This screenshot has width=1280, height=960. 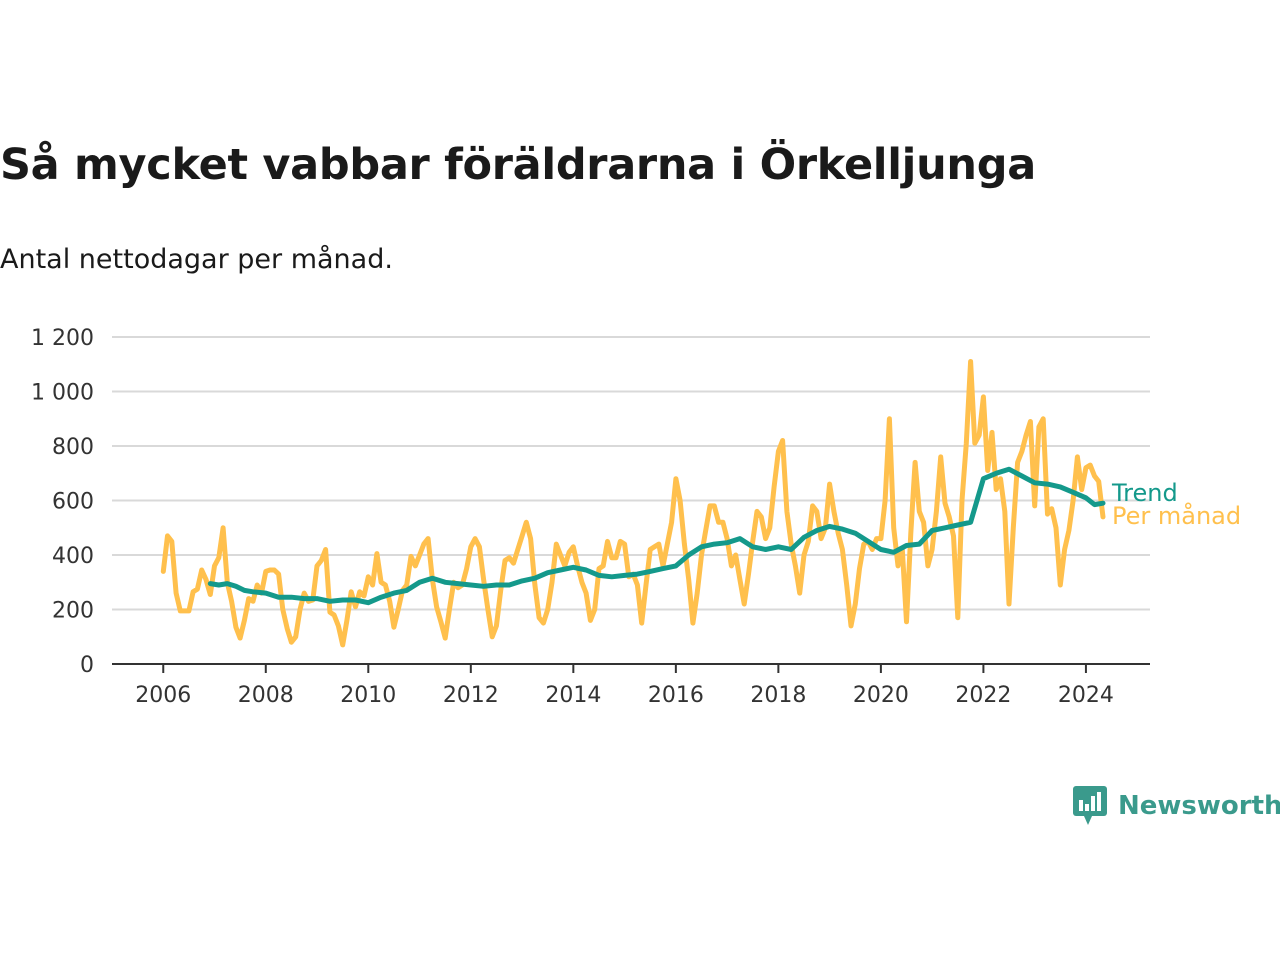 I want to click on newsworthy-logo: Newsworthy, so click(x=1176, y=806).